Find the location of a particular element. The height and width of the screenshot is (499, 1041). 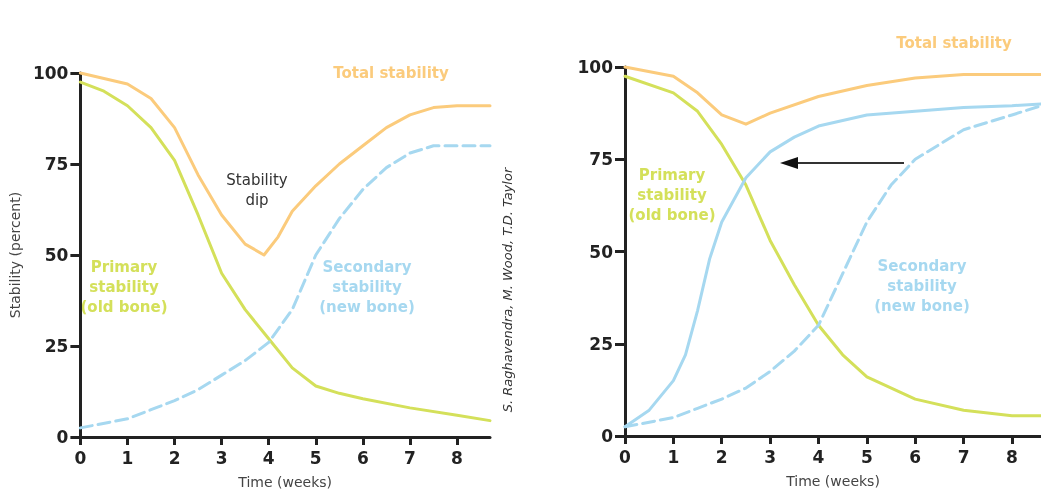

text: Total stability is located at coordinates (954, 43).